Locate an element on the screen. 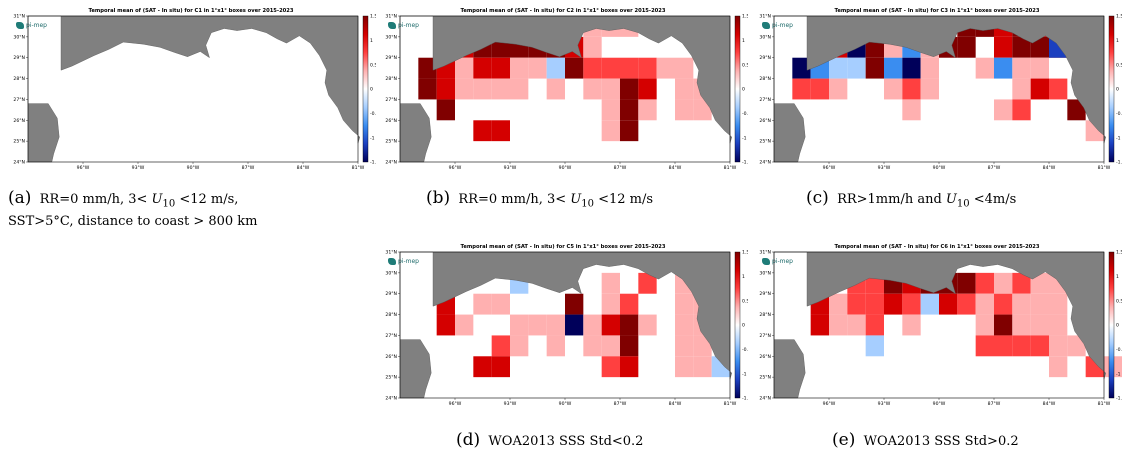  caption-line: RR=0 mm/h, 3< U10 <12 m/s, is located at coordinates (139, 201).